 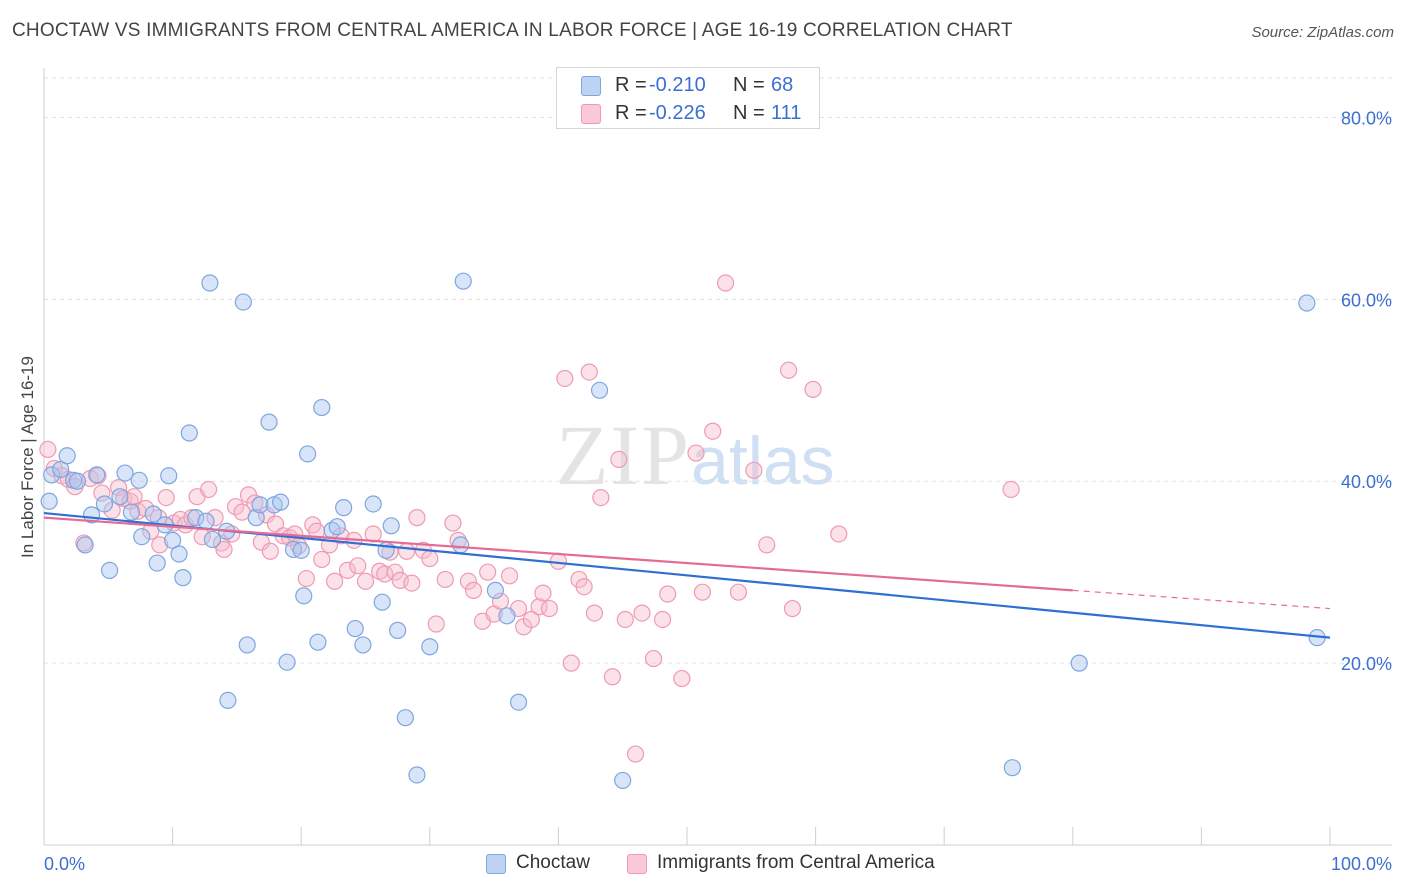 I want to click on y-tick-label: 40.0%, so click(x=1366, y=482).